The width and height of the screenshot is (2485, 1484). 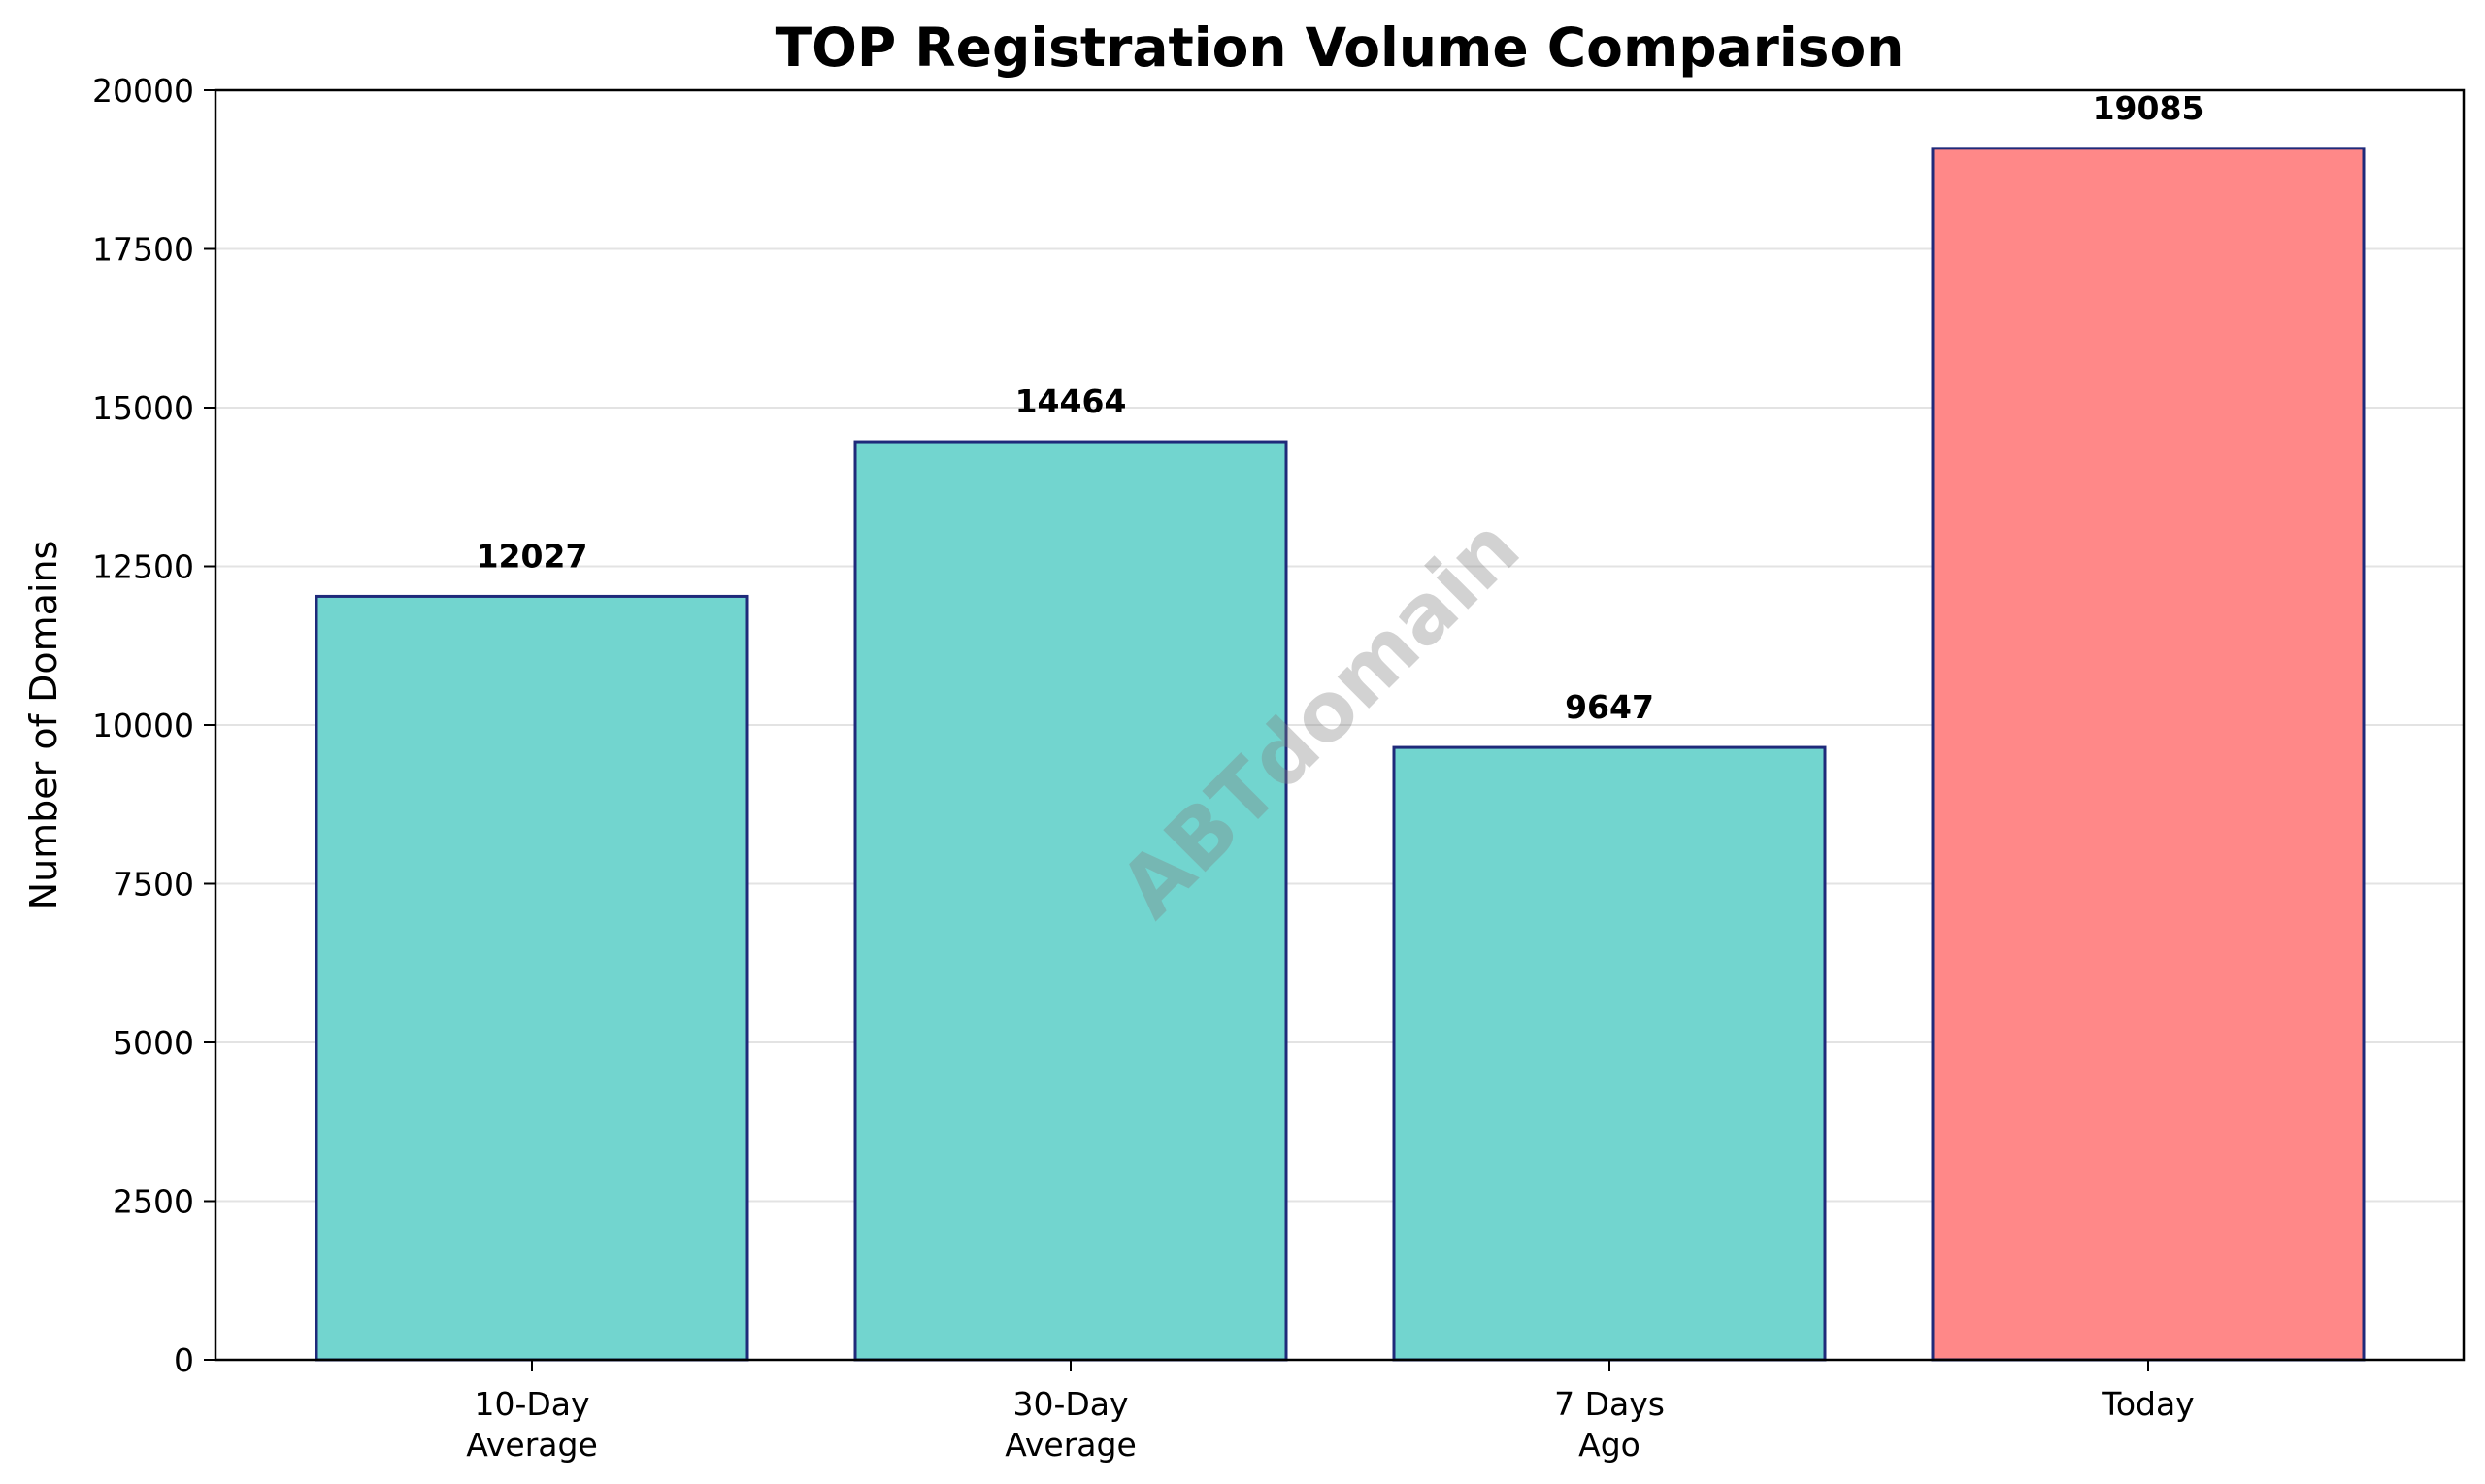 I want to click on bar-value-label: 12027, so click(x=533, y=556).